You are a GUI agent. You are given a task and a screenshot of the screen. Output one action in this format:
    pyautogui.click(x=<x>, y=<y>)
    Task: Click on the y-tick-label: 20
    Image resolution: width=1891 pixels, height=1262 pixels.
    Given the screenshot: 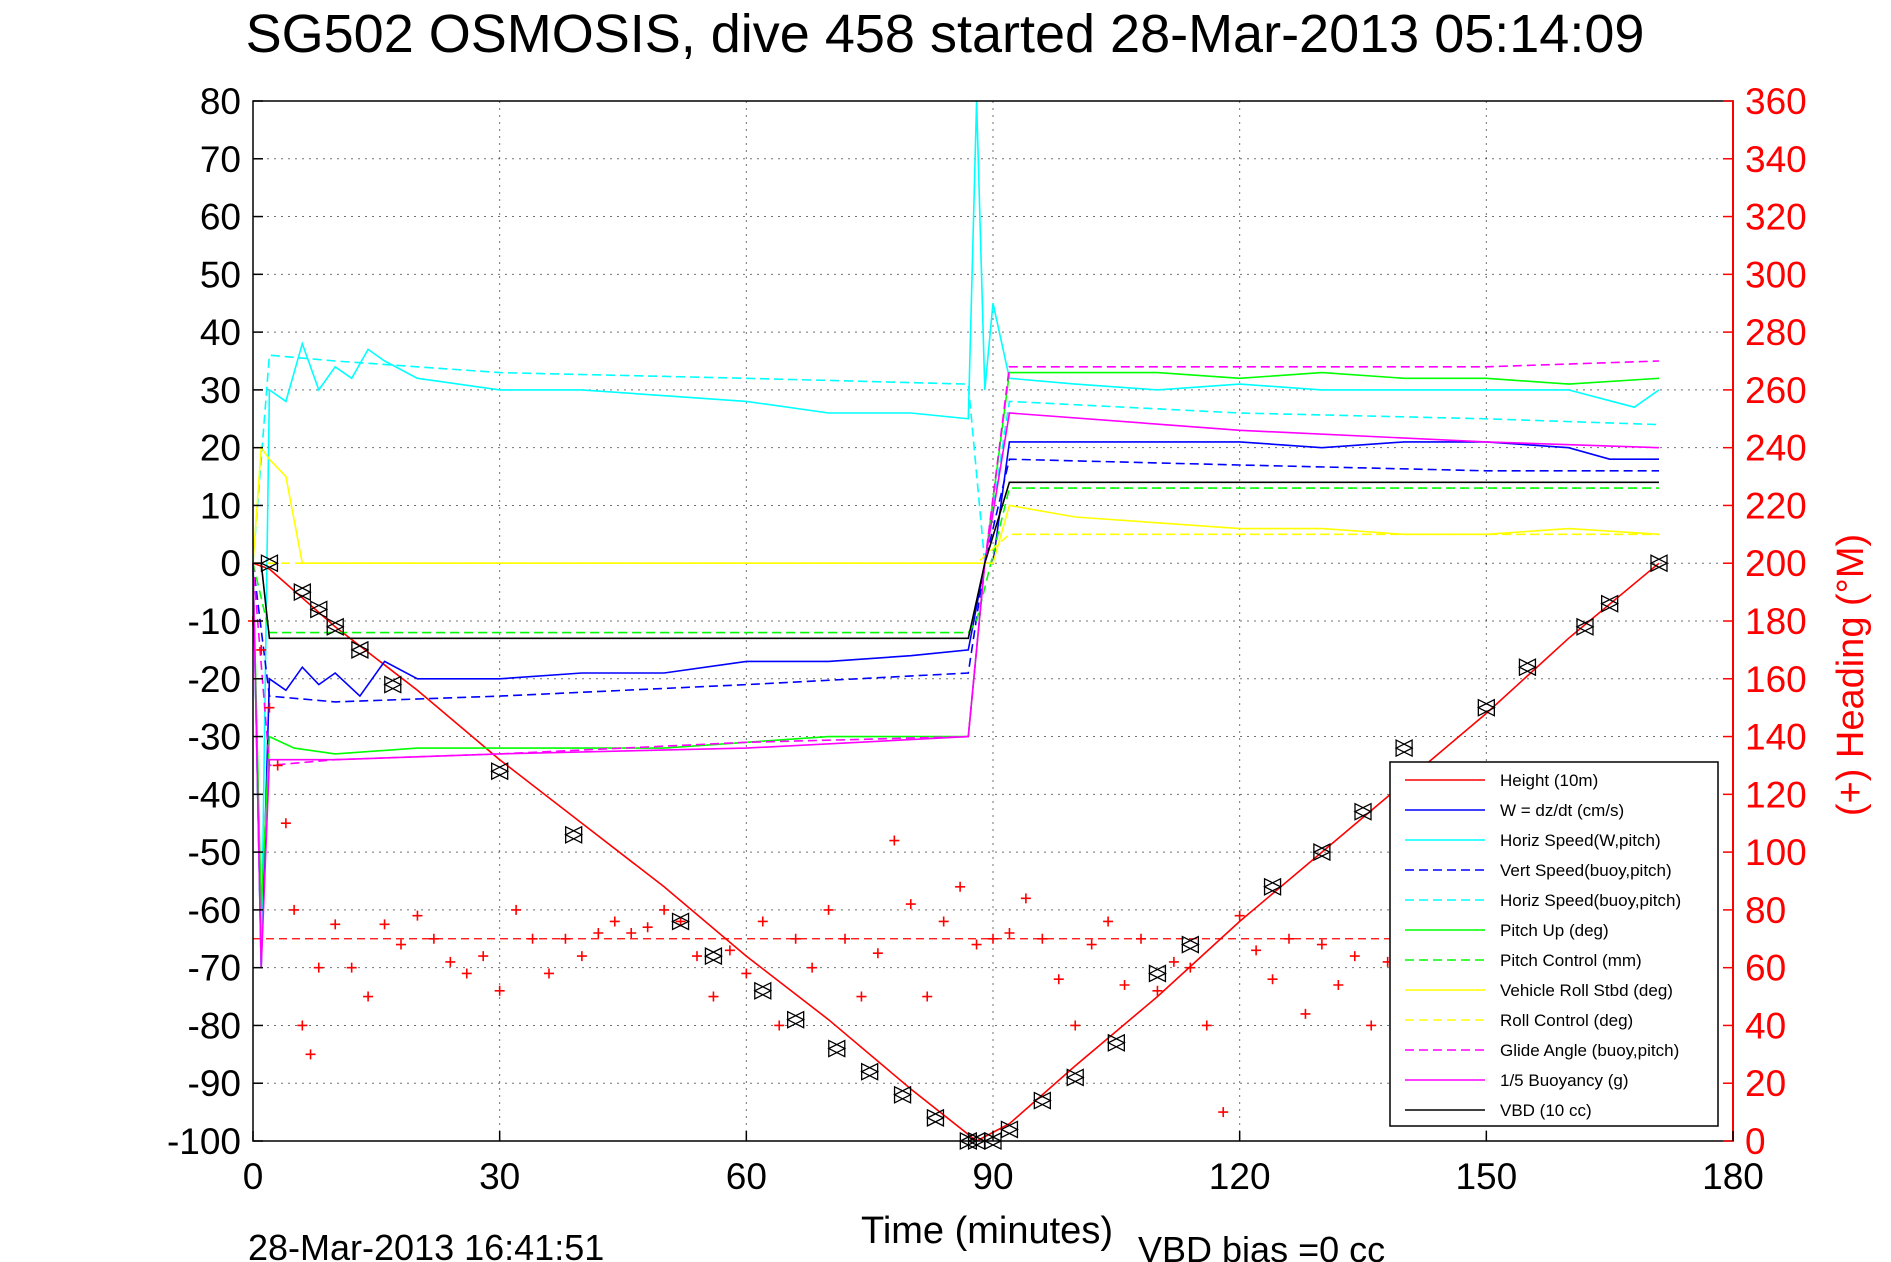 What is the action you would take?
    pyautogui.click(x=220, y=448)
    